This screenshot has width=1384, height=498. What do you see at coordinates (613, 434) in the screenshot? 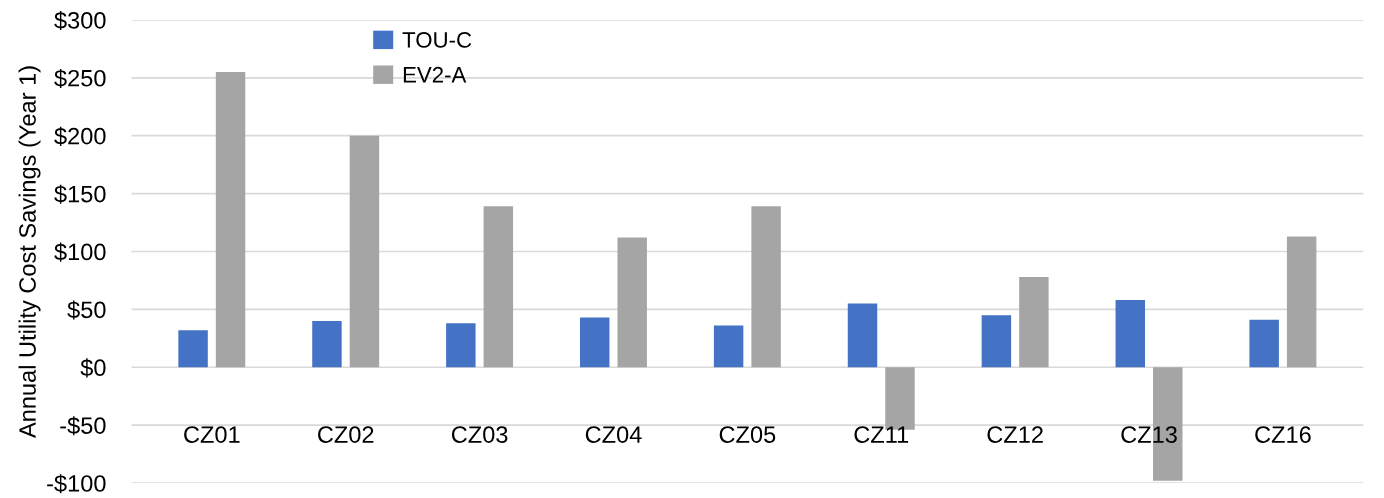
I see `x-tick-label: CZ04` at bounding box center [613, 434].